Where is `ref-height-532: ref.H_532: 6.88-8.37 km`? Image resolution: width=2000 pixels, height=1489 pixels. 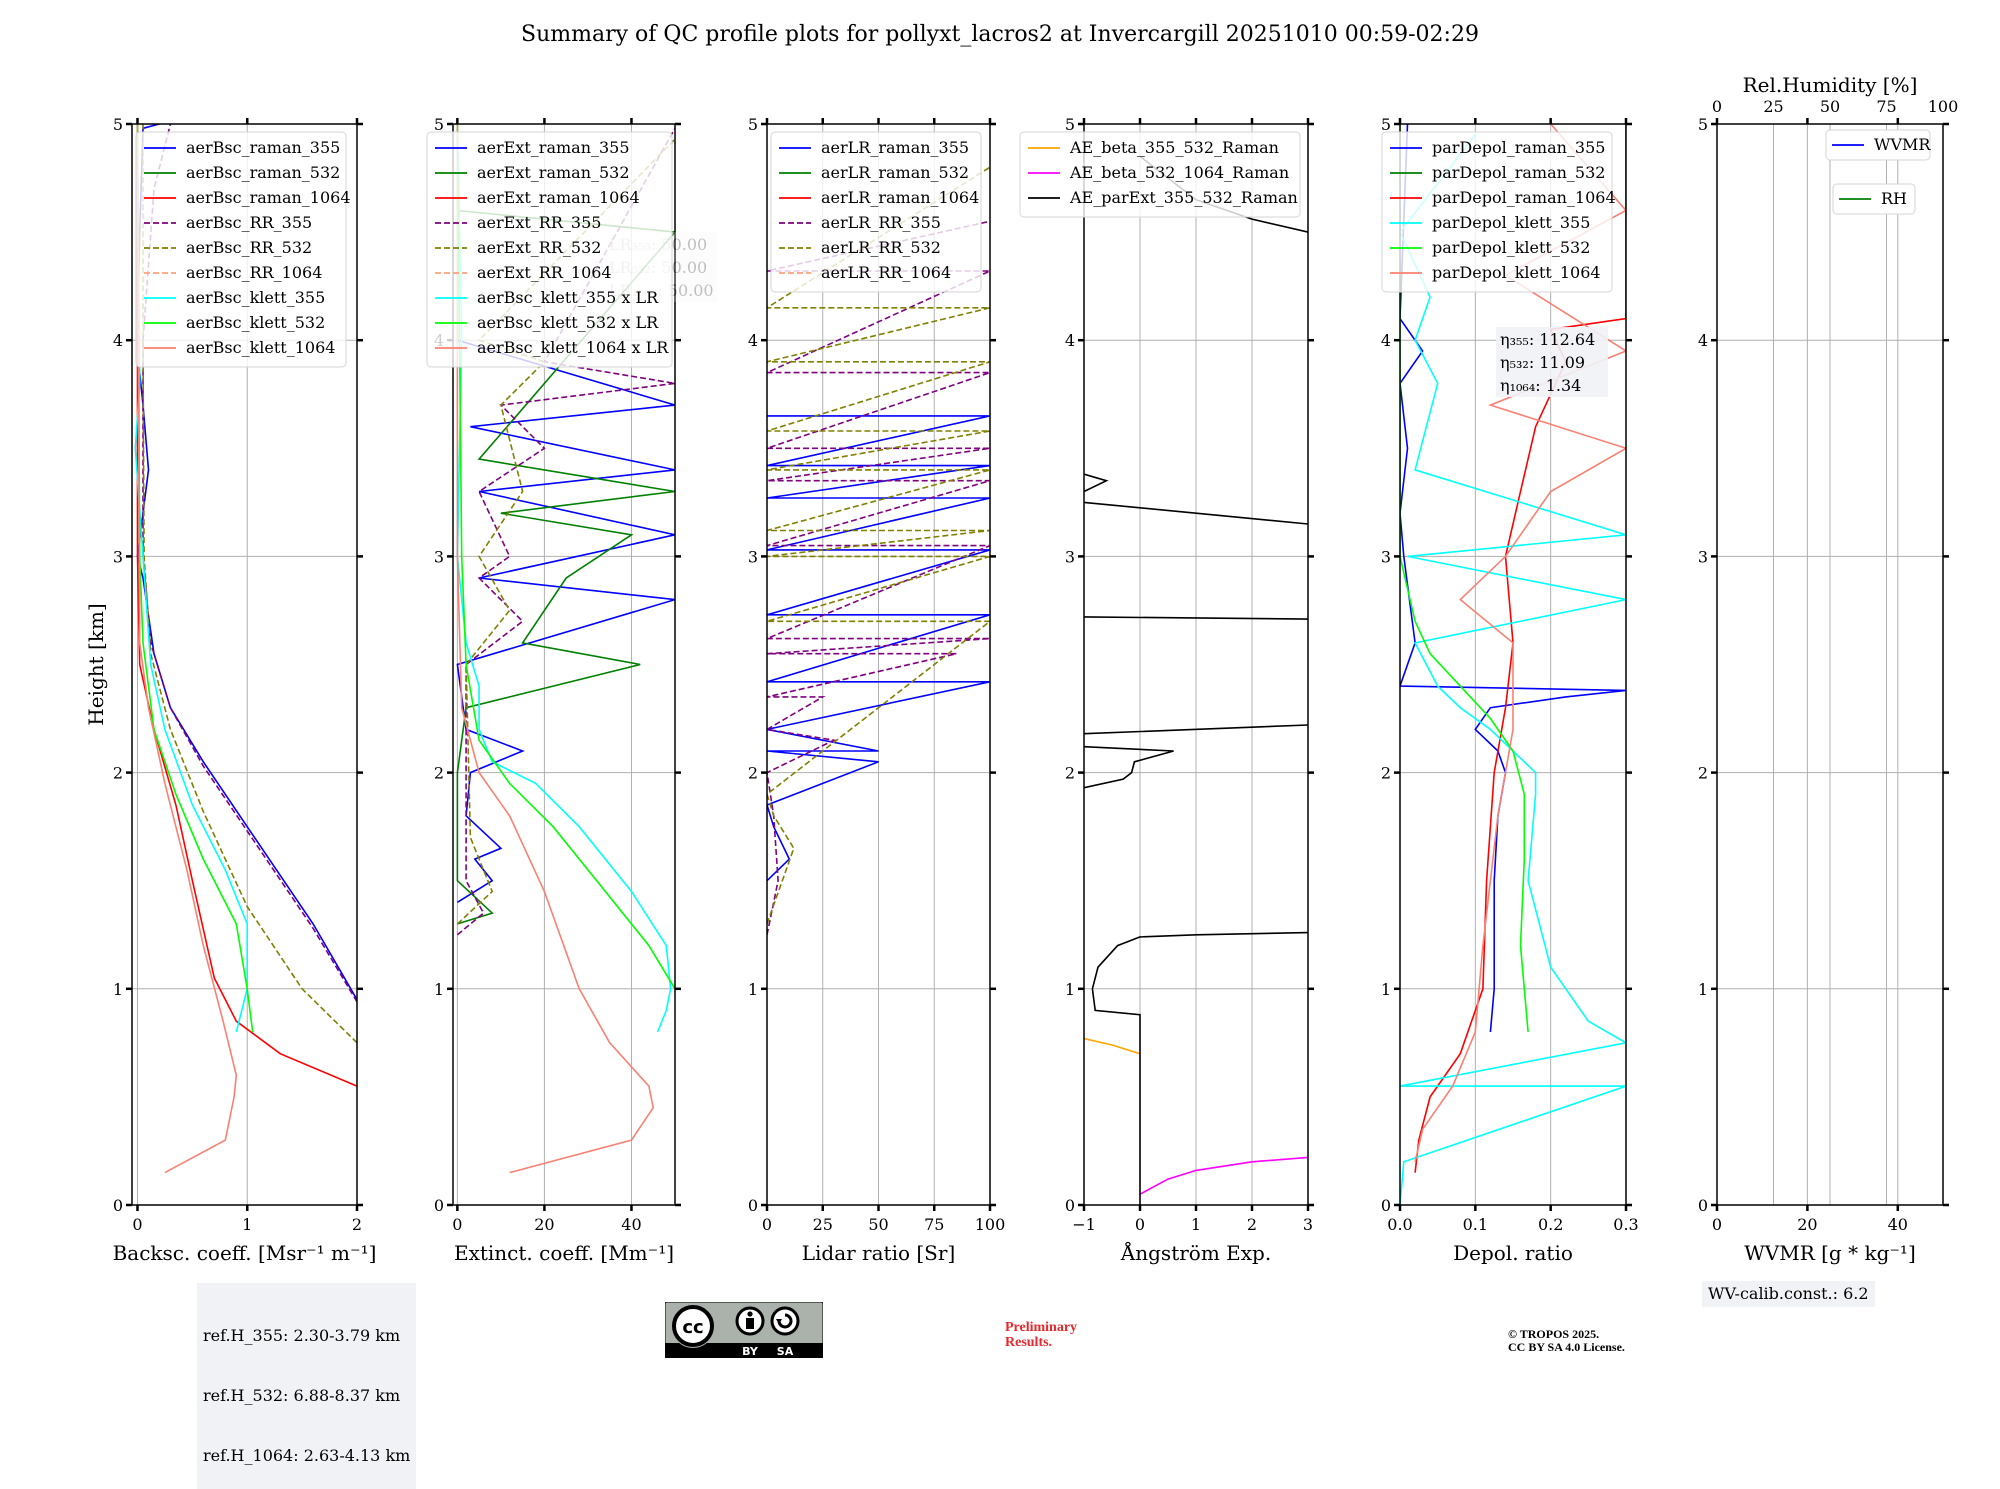 ref-height-532: ref.H_532: 6.88-8.37 km is located at coordinates (302, 1395).